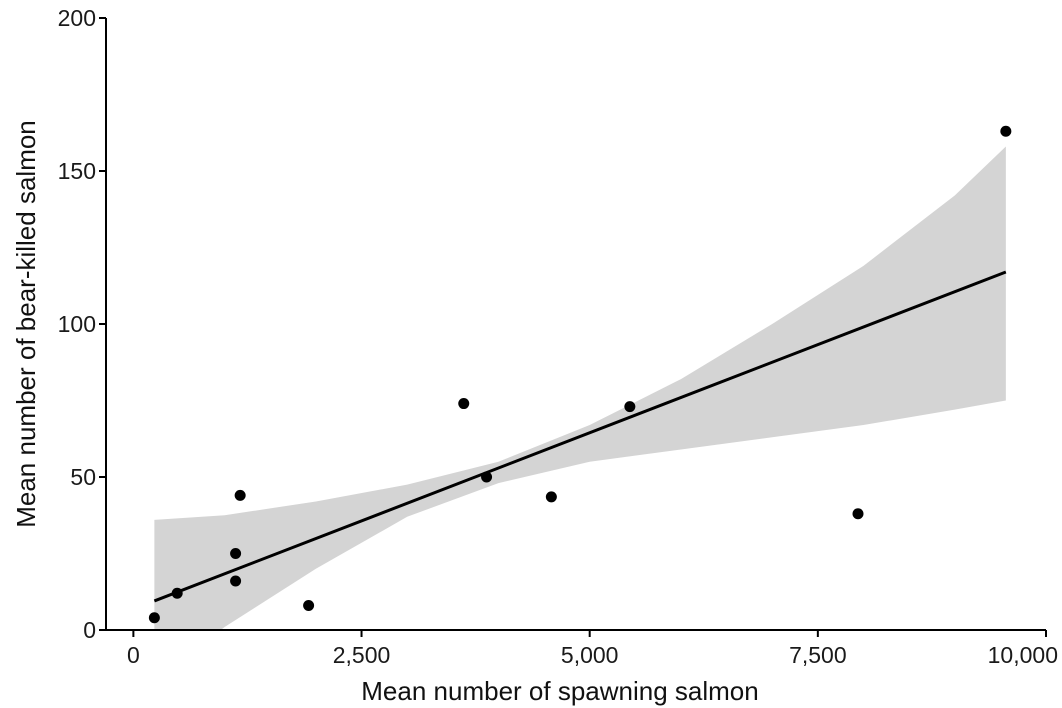 The height and width of the screenshot is (708, 1062). Describe the element at coordinates (89, 630) in the screenshot. I see `y-tick-label: 0` at that location.